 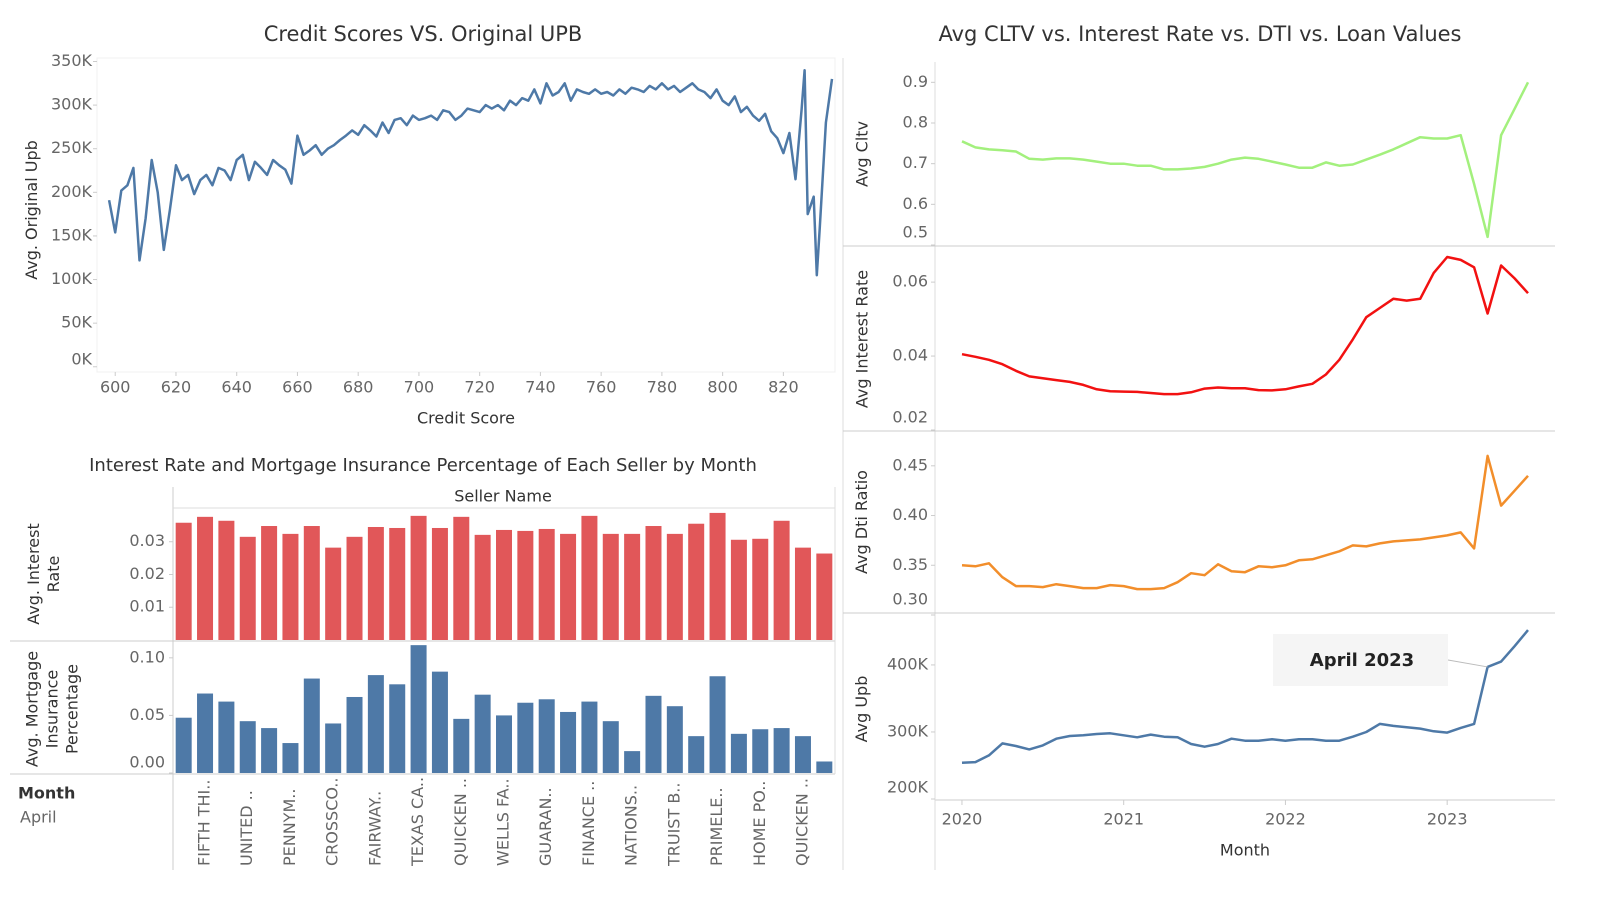 I want to click on y-tick-label: 100K, so click(x=72, y=278).